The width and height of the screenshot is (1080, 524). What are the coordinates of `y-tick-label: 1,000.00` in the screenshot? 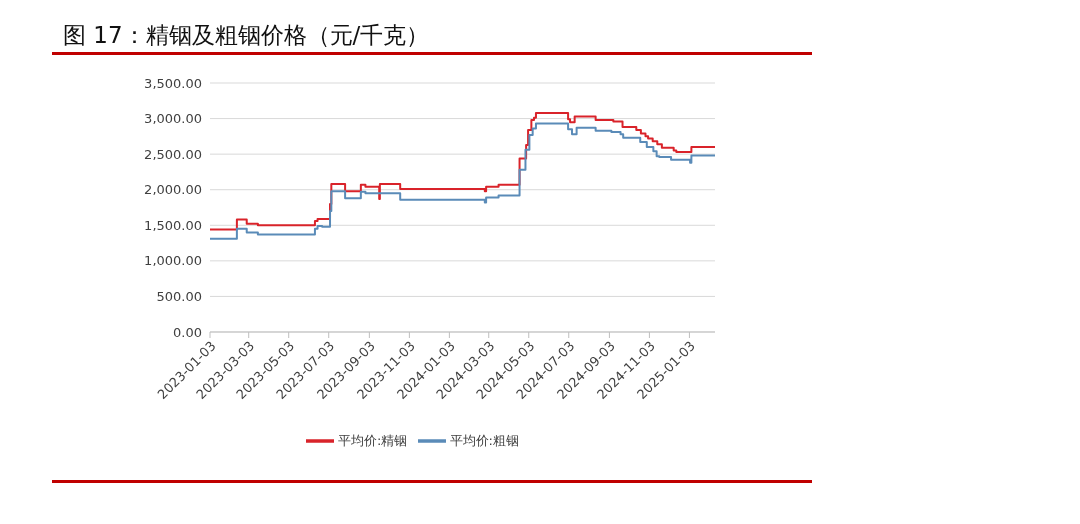 It's located at (173, 261).